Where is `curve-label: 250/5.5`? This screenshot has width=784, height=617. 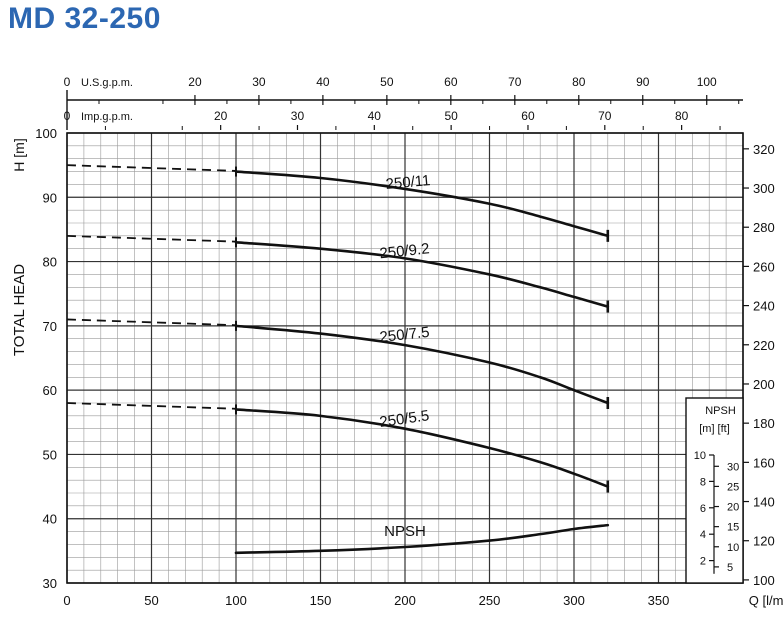
curve-label: 250/5.5 is located at coordinates (404, 419).